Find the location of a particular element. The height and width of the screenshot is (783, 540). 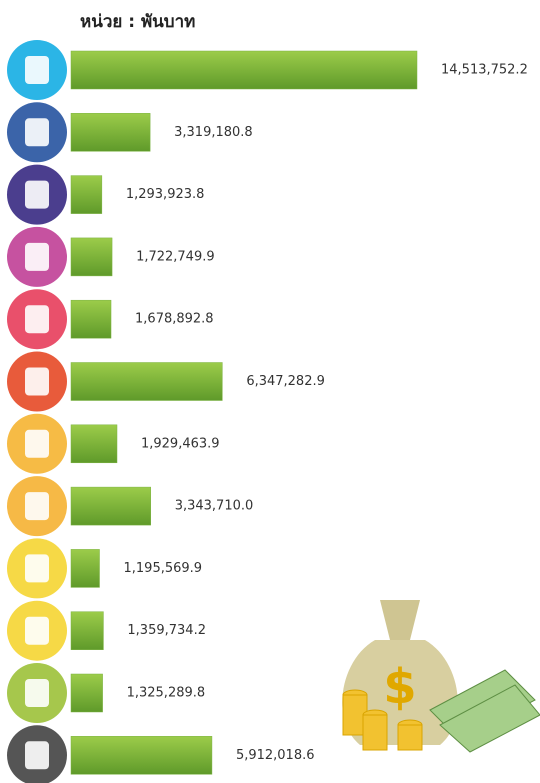

chart-title: หน่วย : พันบาท is located at coordinates (137, 22).